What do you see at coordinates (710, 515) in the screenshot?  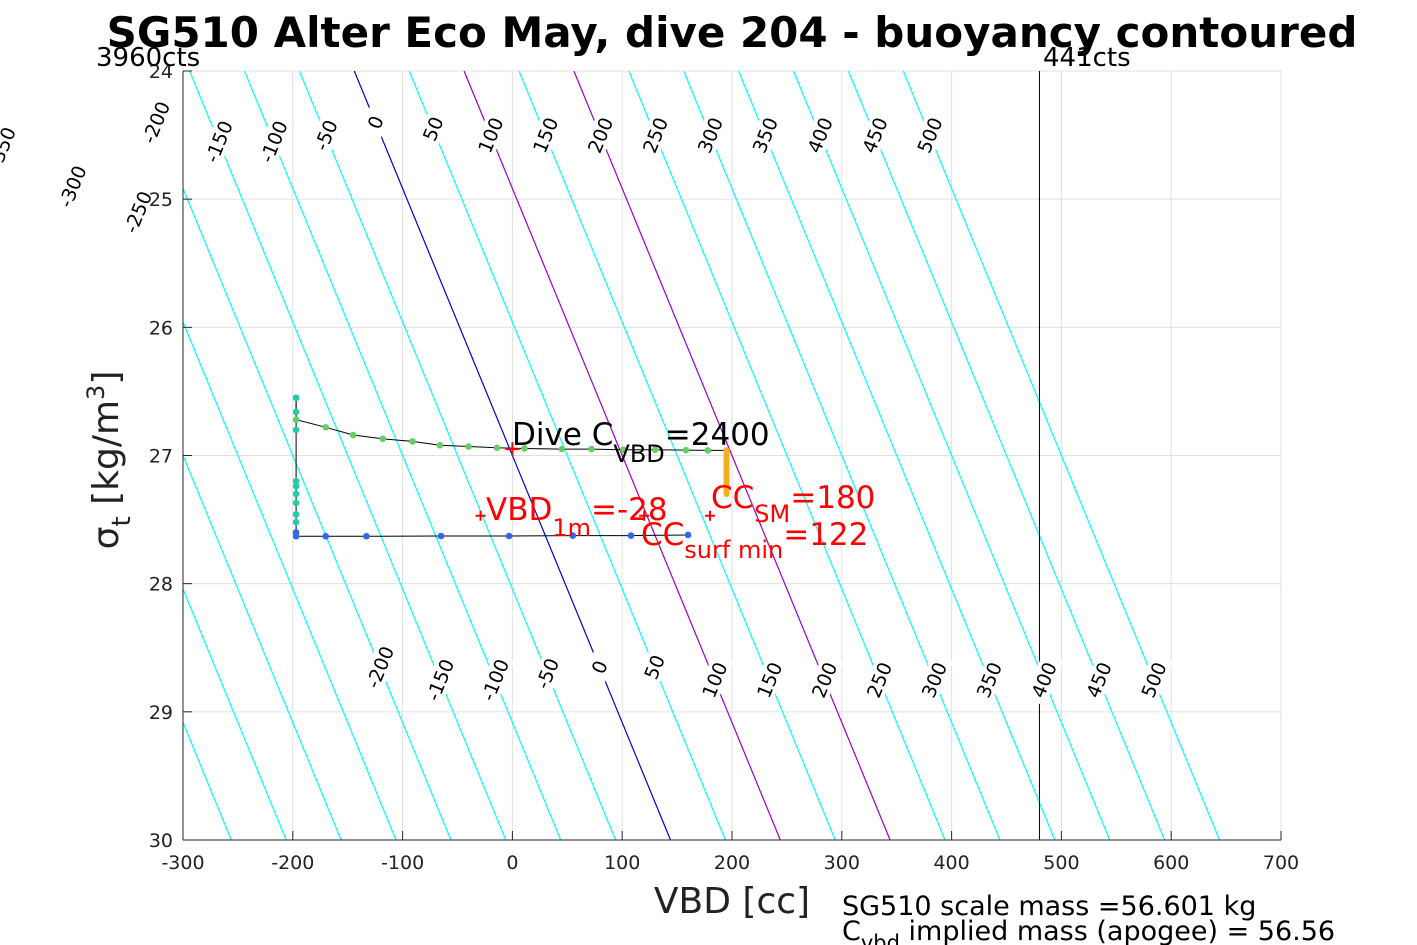 I see `marker-cc-sm` at bounding box center [710, 515].